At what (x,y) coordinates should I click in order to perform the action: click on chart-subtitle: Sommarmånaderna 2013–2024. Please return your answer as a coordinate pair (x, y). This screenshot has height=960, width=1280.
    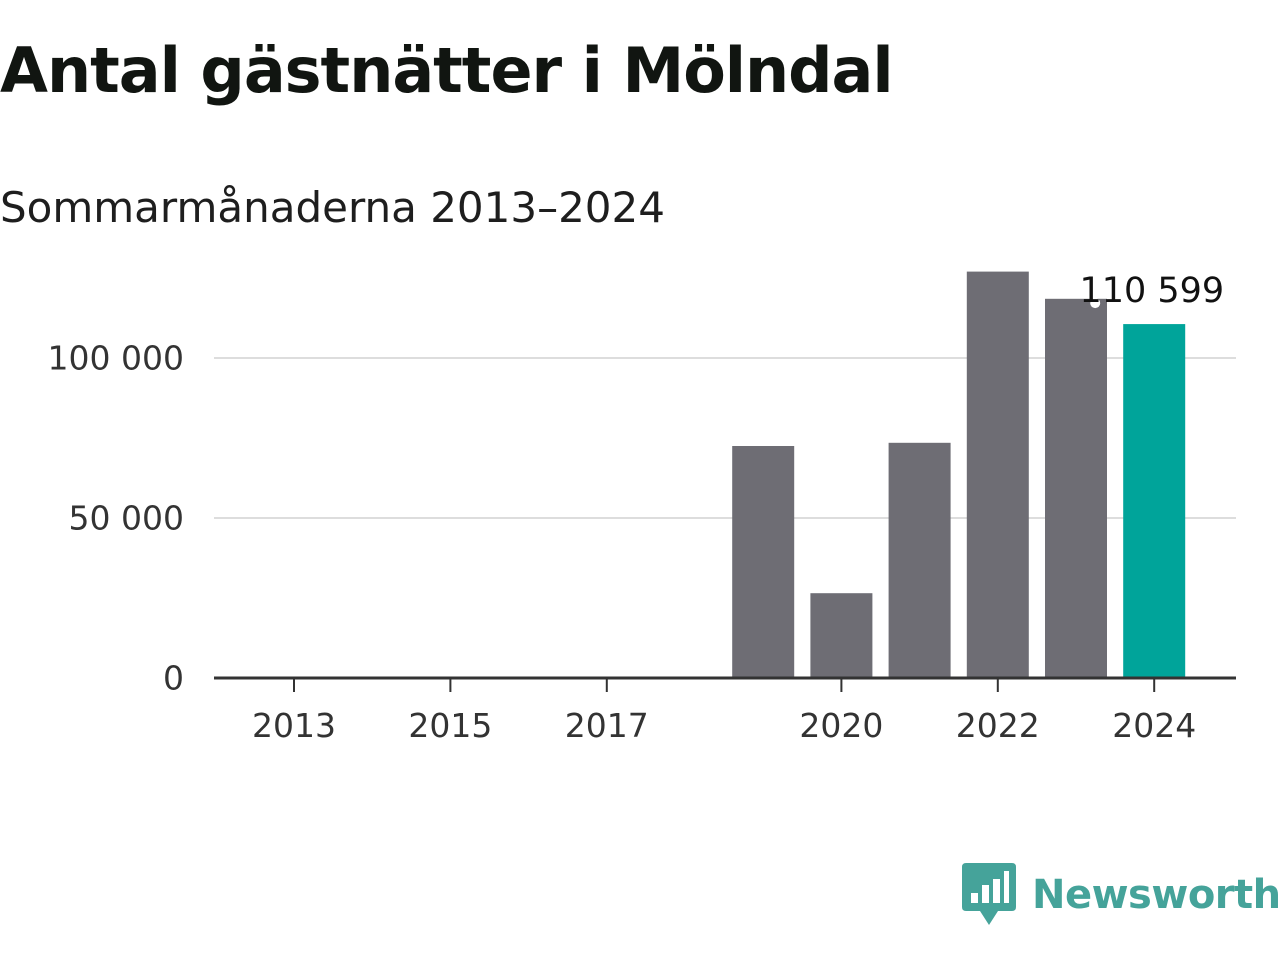
    Looking at the image, I should click on (332, 207).